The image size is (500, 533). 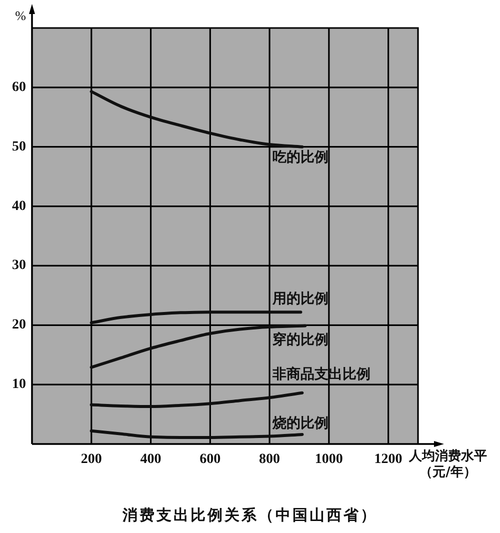 I want to click on x-tick-label: 400, so click(x=151, y=459).